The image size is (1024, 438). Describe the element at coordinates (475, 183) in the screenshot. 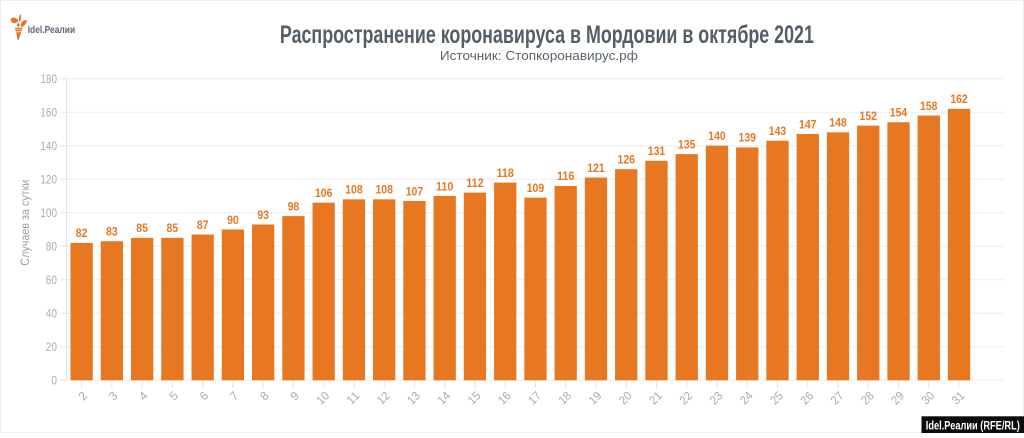

I see `svg-text: 112` at that location.